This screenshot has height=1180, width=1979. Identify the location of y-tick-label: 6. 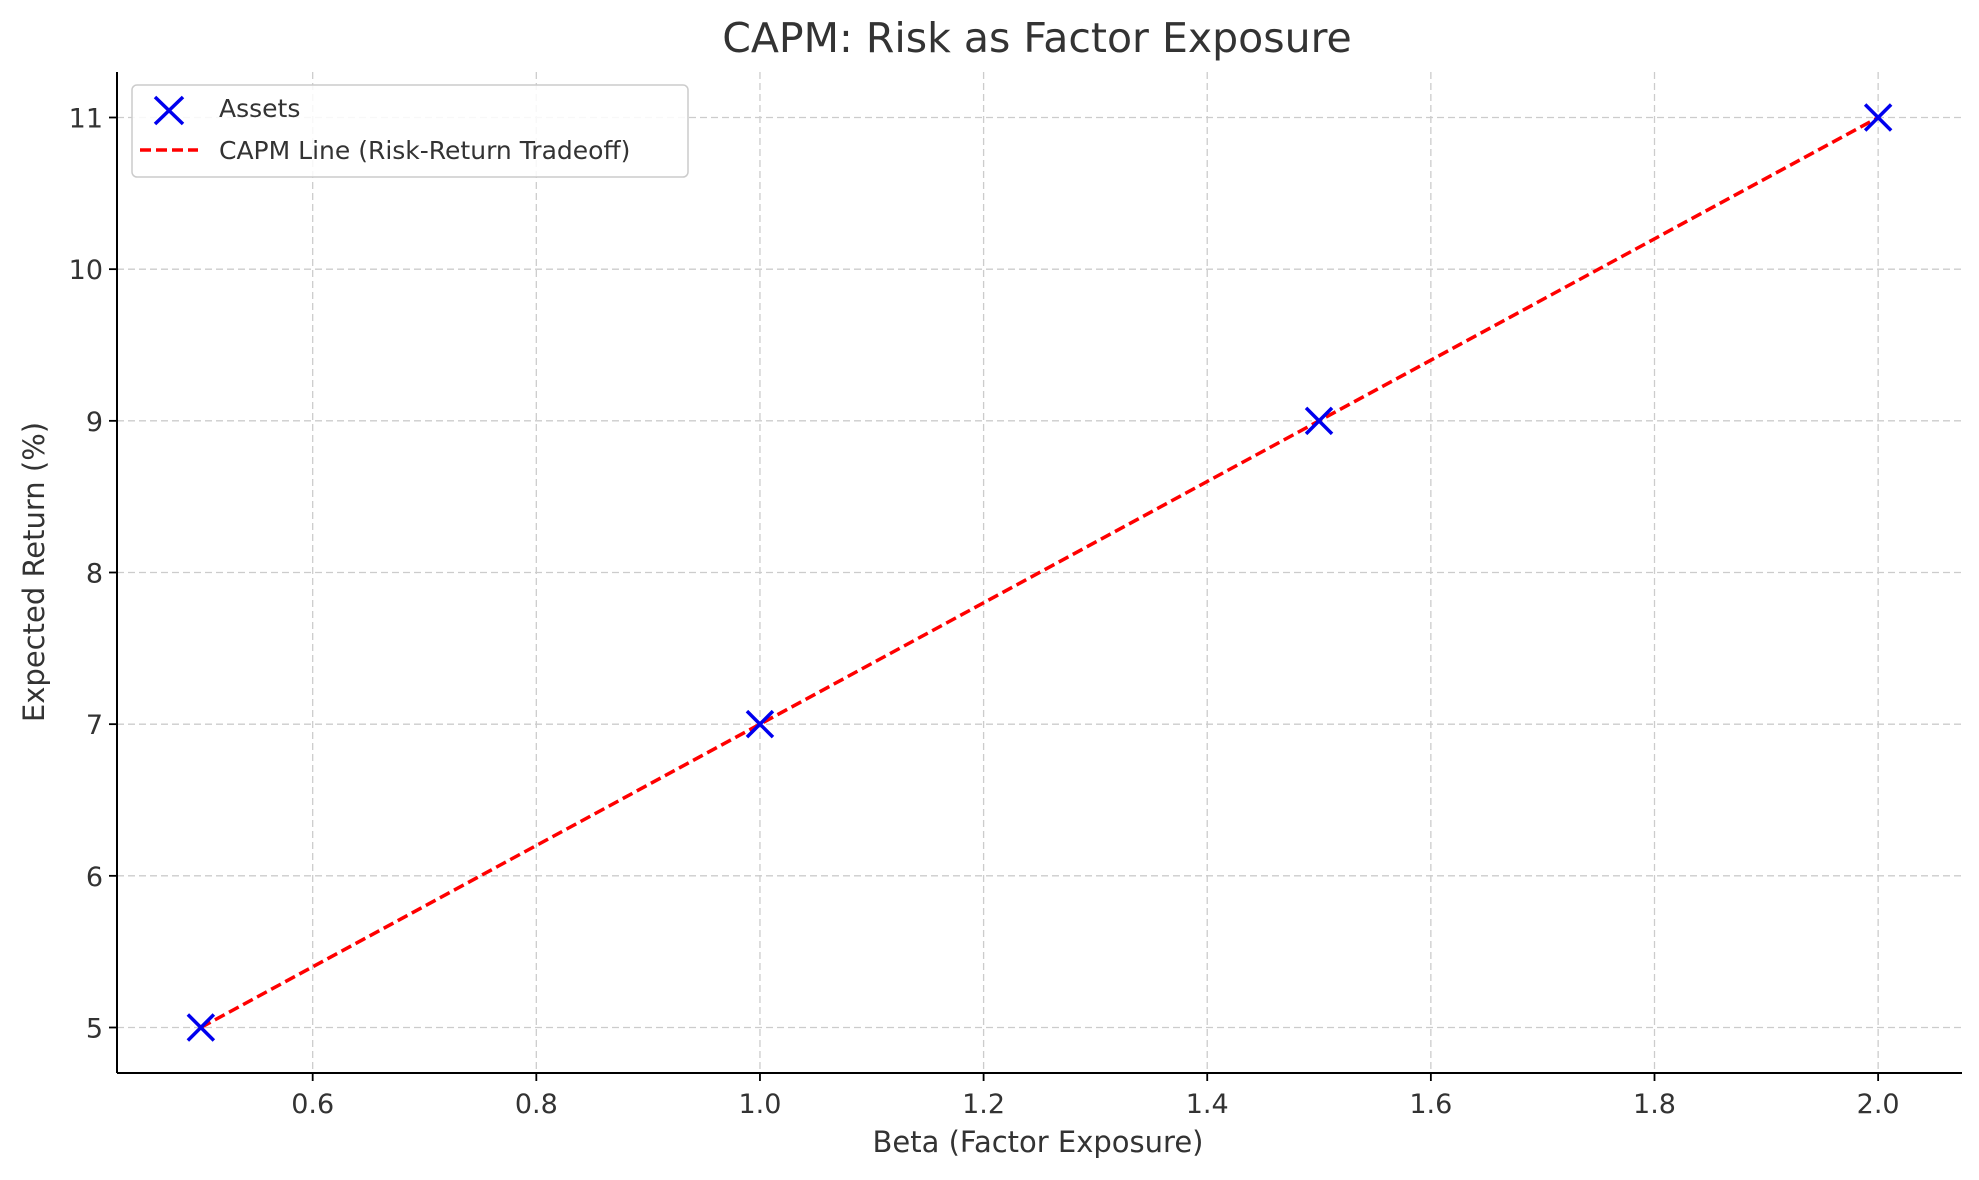
(94, 877).